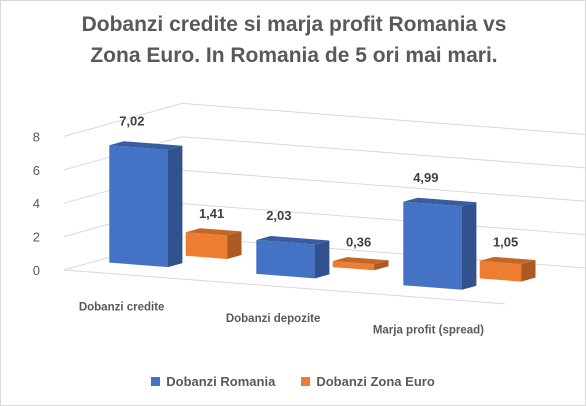 This screenshot has width=586, height=406. Describe the element at coordinates (131, 121) in the screenshot. I see `data-label-romania: 7,02` at that location.